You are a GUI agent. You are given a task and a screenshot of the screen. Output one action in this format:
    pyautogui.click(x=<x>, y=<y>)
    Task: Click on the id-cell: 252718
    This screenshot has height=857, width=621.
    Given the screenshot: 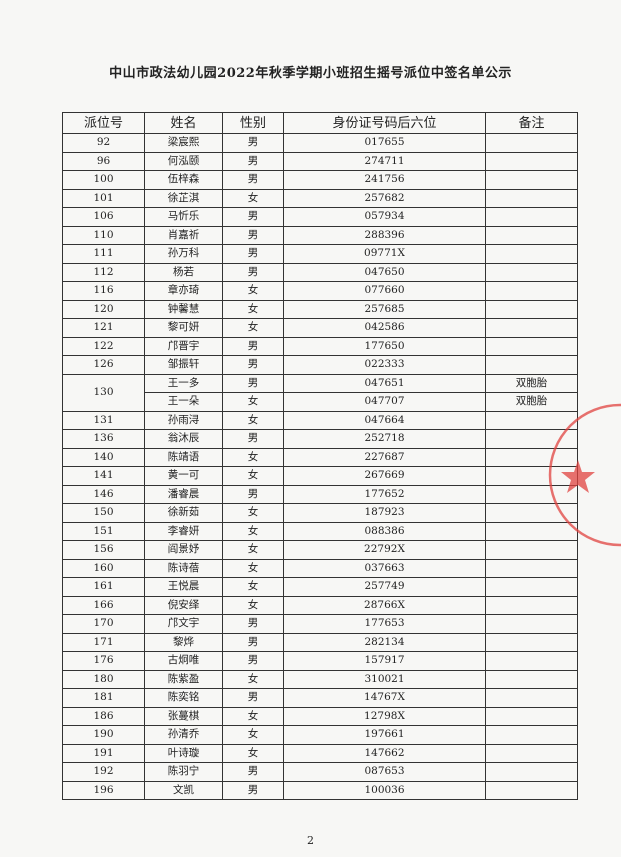 What is the action you would take?
    pyautogui.click(x=384, y=439)
    